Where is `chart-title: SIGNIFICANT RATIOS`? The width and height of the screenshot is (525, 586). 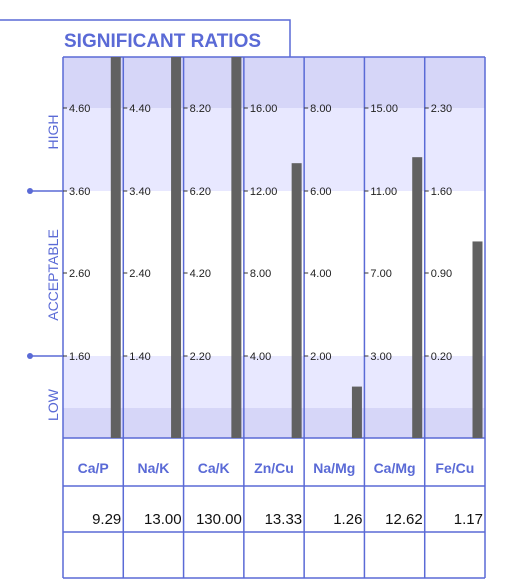 chart-title: SIGNIFICANT RATIOS is located at coordinates (162, 41).